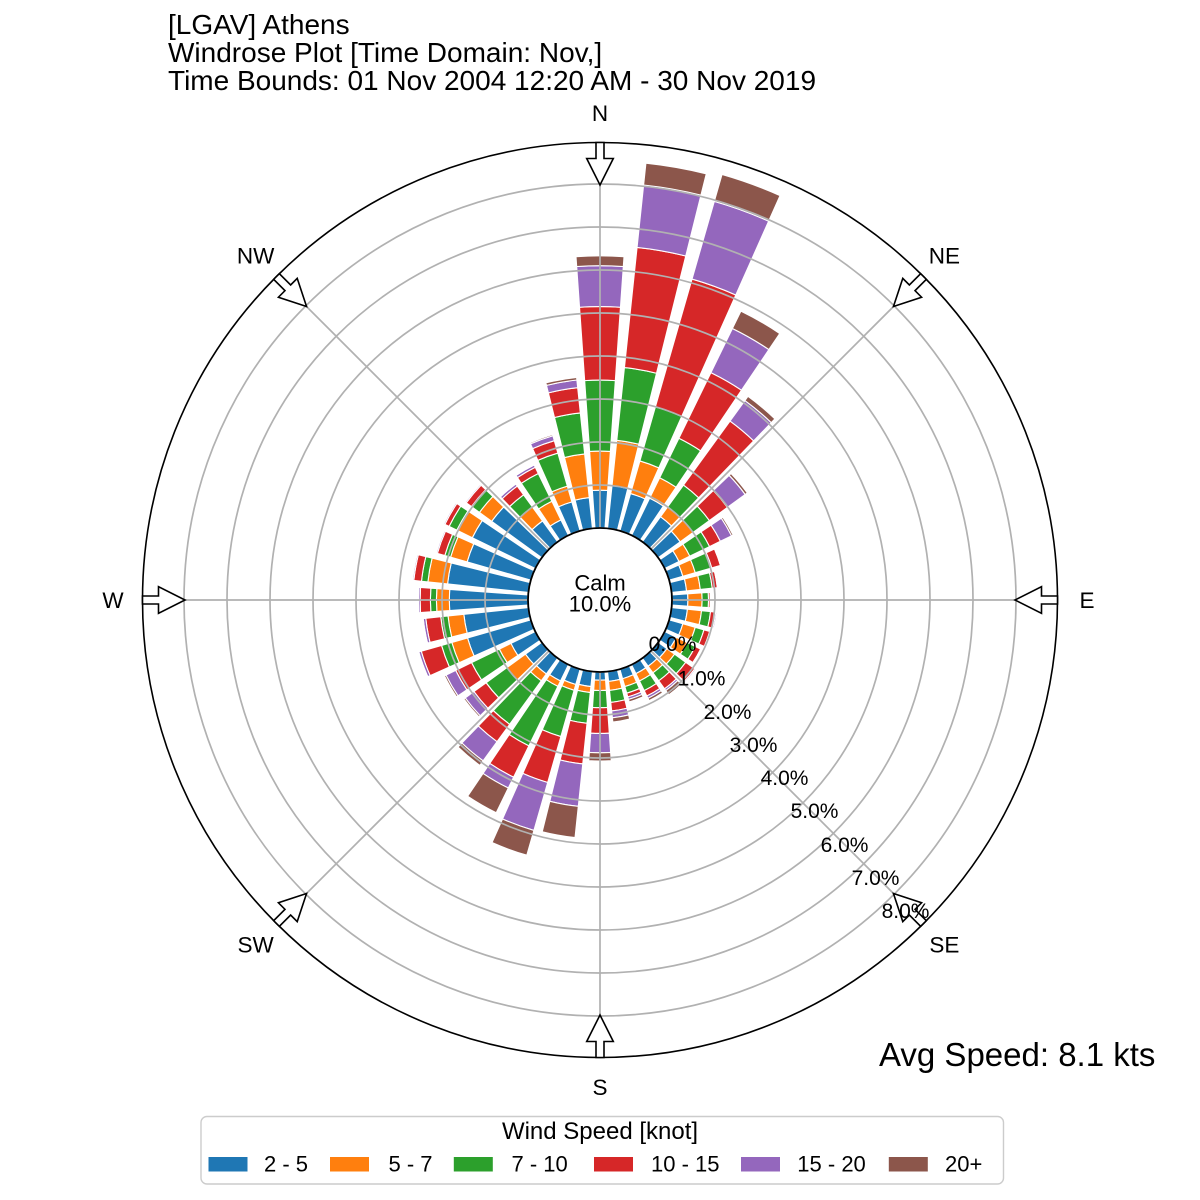 The height and width of the screenshot is (1200, 1200). Describe the element at coordinates (540, 1164) in the screenshot. I see `svg-text: 7 - 10` at that location.